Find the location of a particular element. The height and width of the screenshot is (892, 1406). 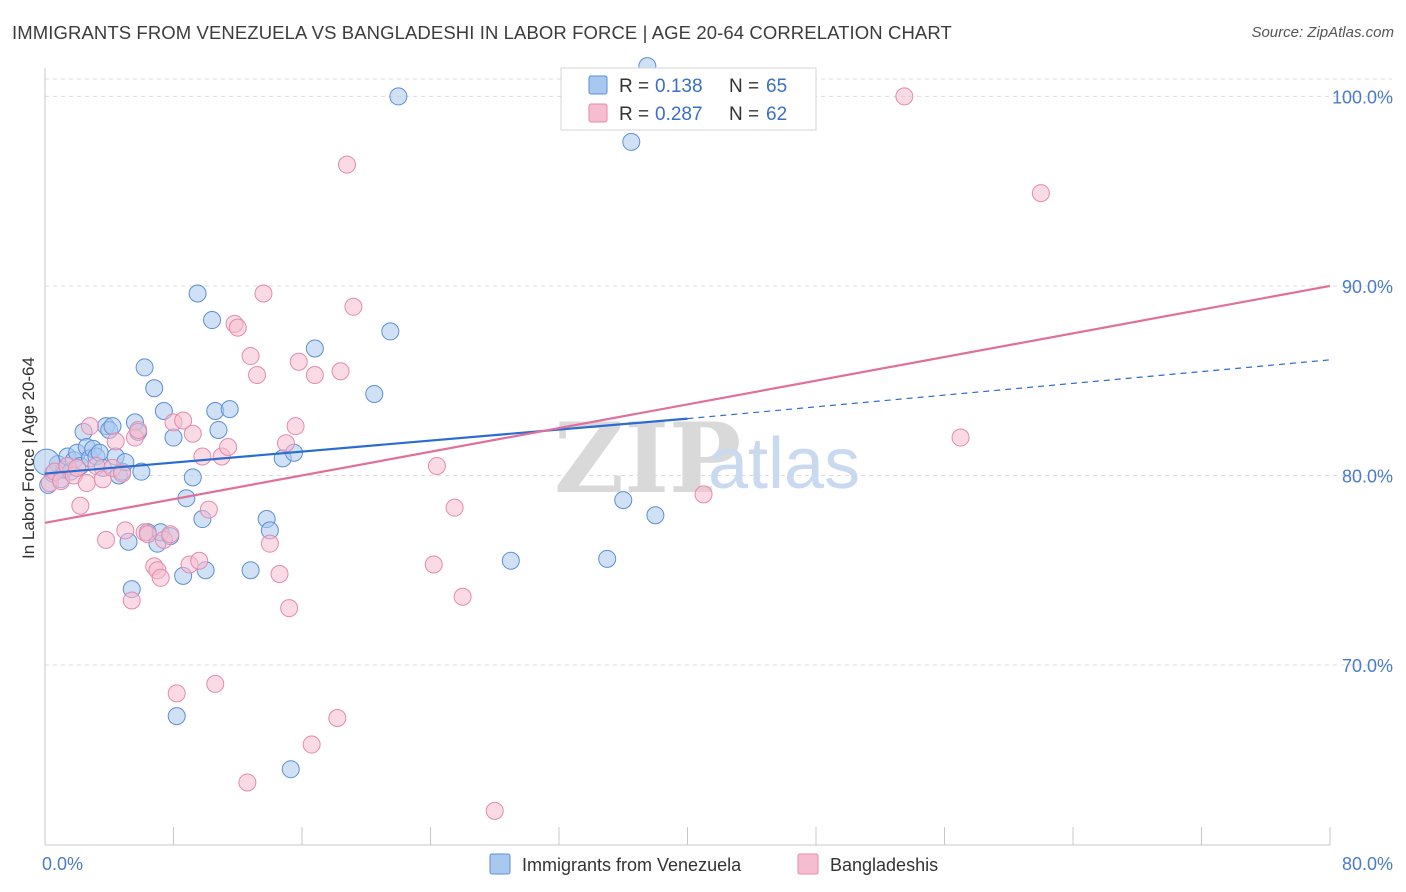

chart-source: Source: ZipAtlas.com is located at coordinates (1322, 32).